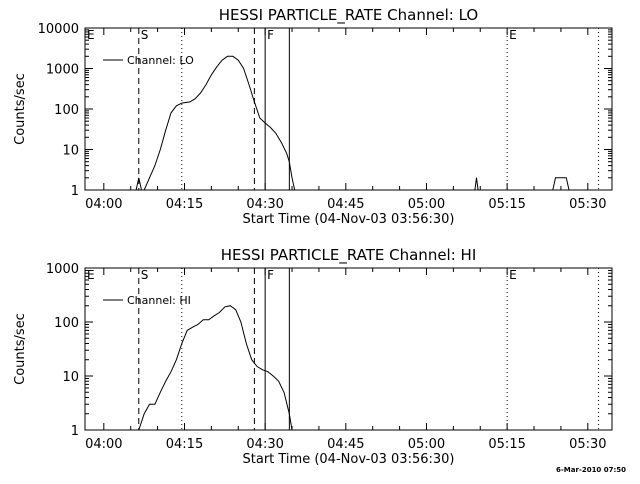 The image size is (640, 484). Describe the element at coordinates (348, 15) in the screenshot. I see `chart-title: HESSI PARTICLE_RATE Channel: LO` at that location.